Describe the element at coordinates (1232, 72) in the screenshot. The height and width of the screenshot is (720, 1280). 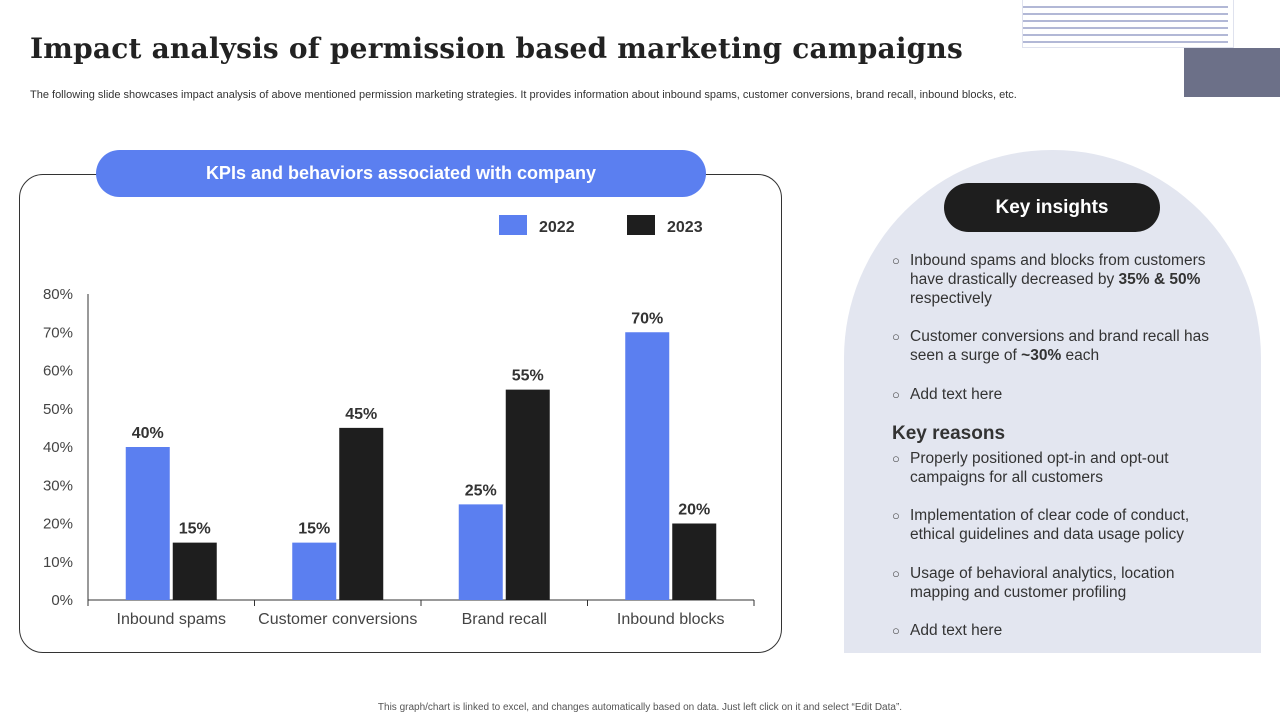
I see `decorative-block` at that location.